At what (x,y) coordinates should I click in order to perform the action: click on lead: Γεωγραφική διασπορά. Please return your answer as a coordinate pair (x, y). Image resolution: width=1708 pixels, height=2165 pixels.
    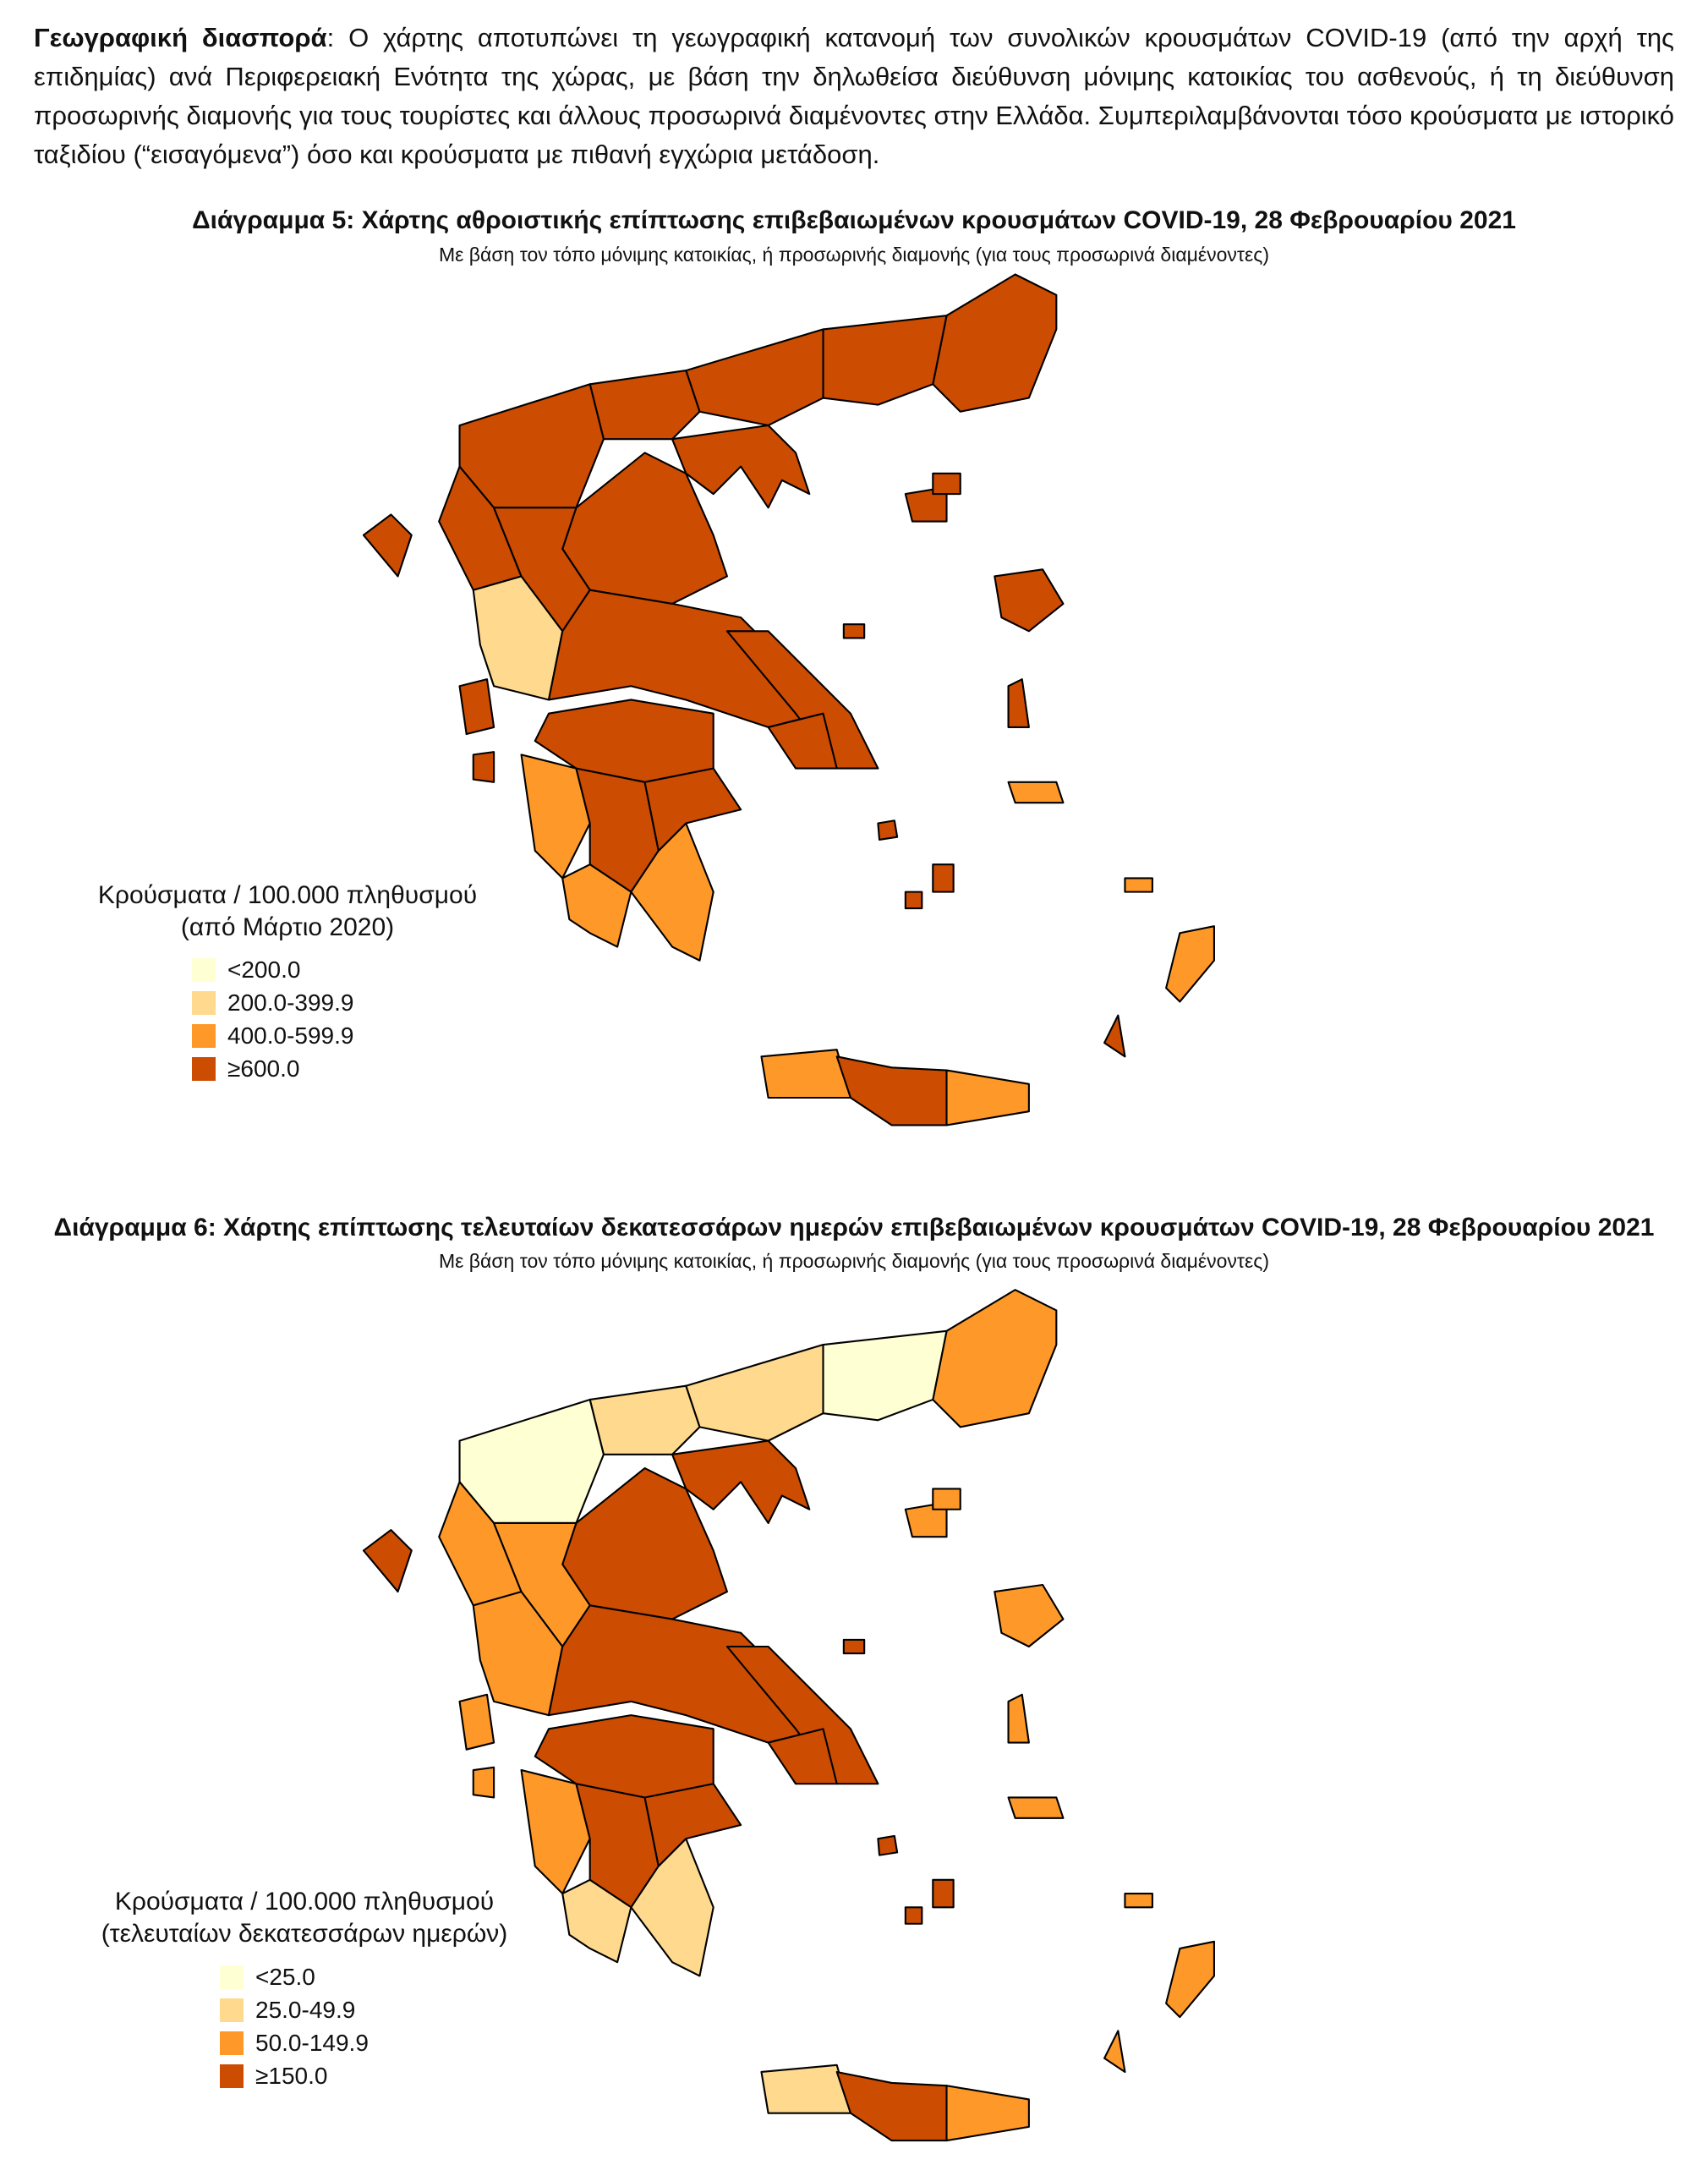
    Looking at the image, I should click on (180, 37).